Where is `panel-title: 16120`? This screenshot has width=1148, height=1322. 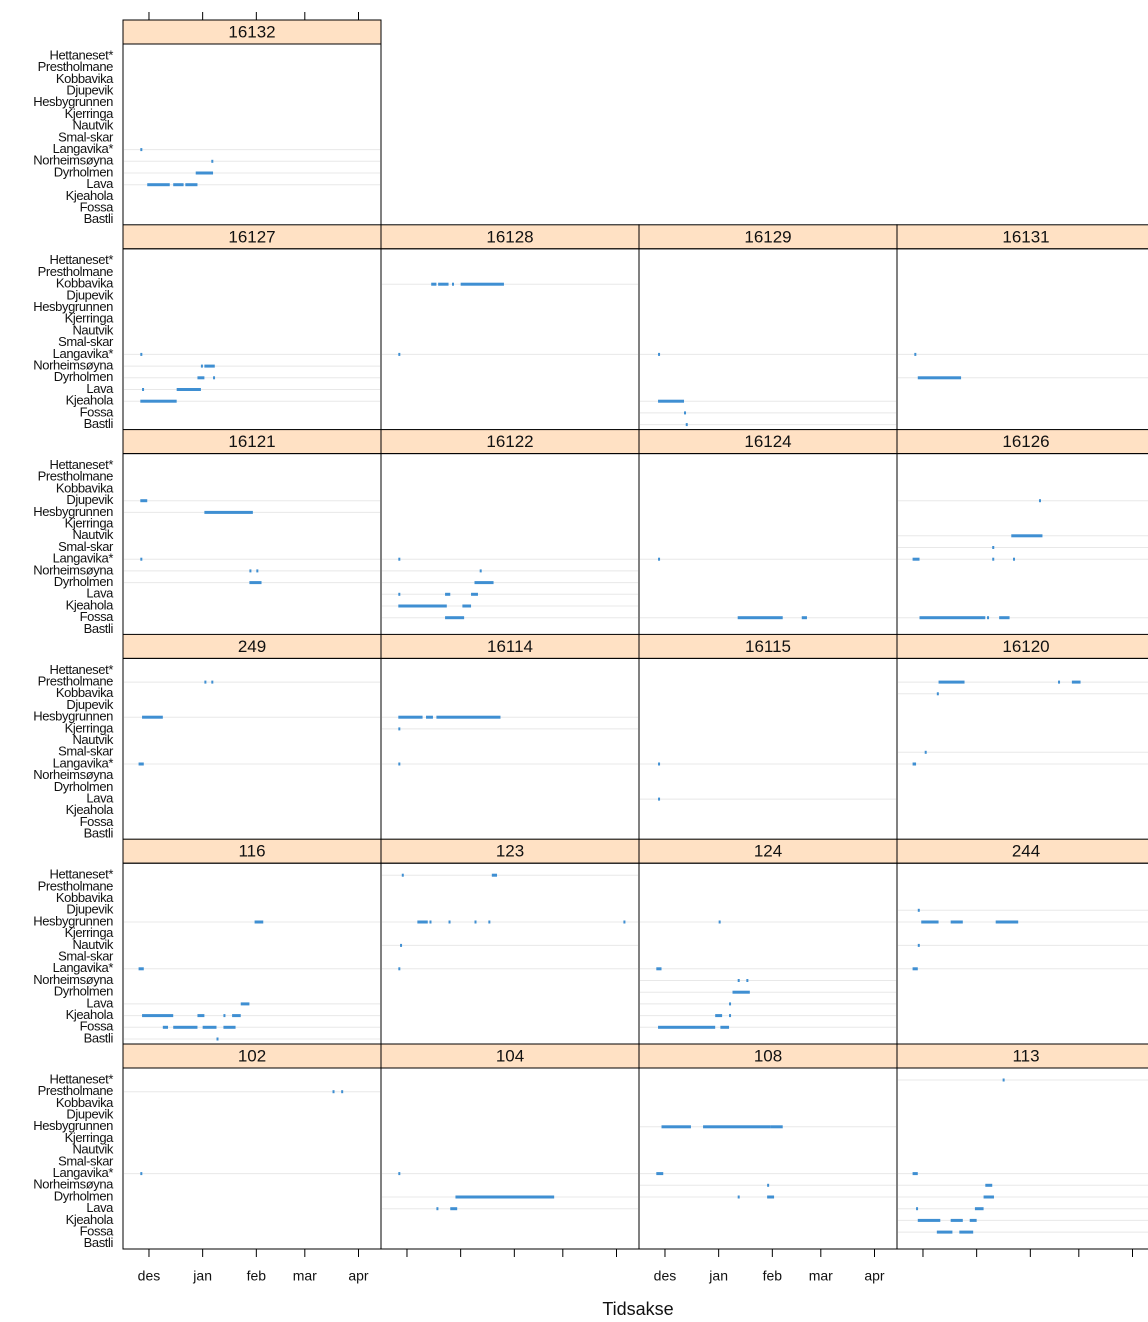 panel-title: 16120 is located at coordinates (1025, 646).